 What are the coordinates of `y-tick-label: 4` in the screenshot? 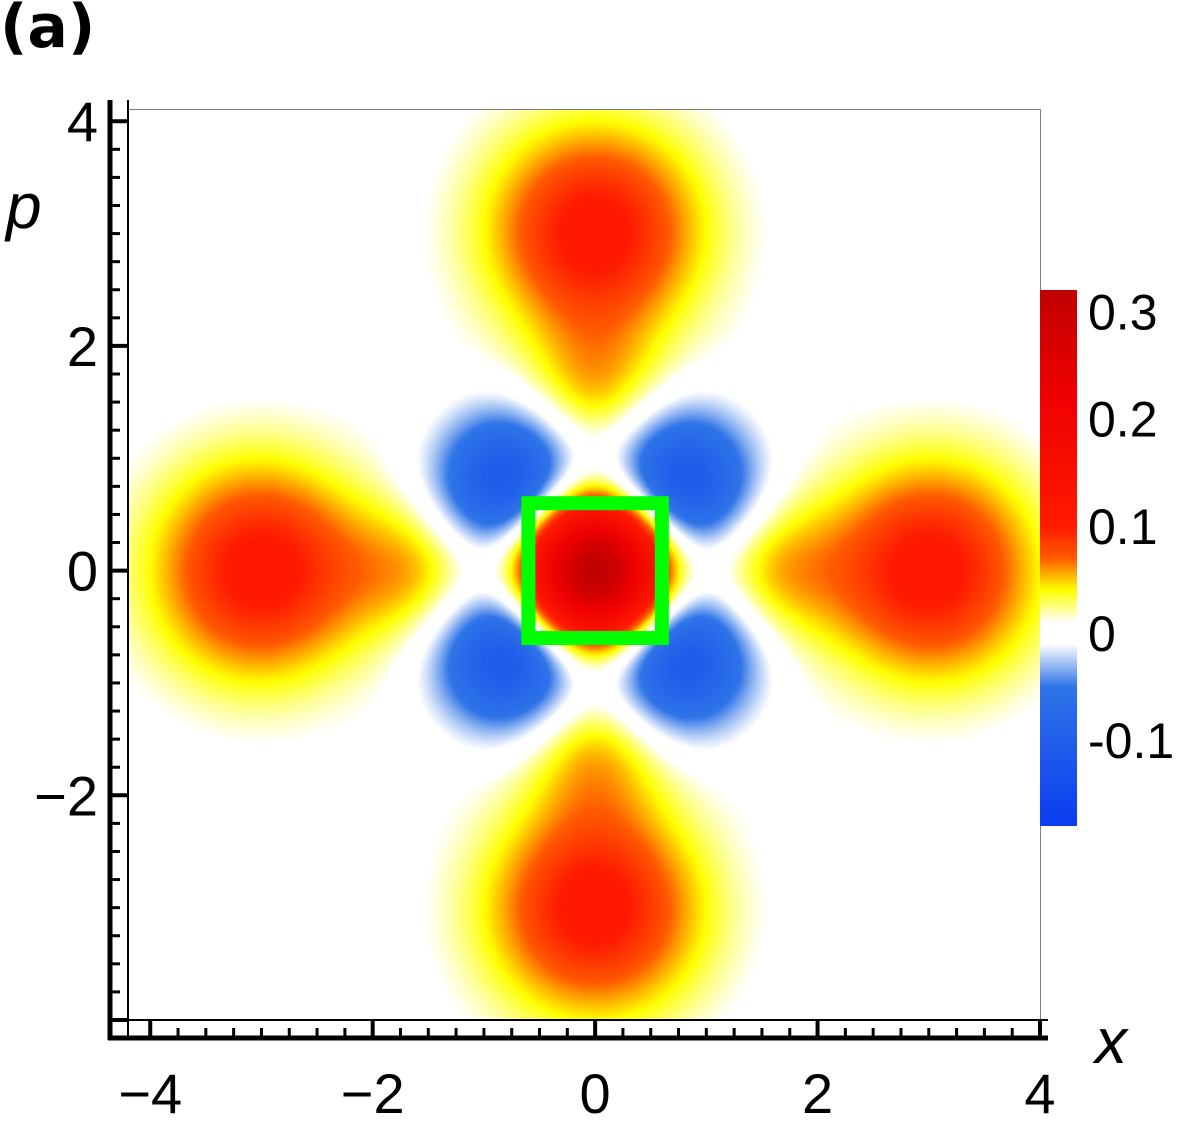 It's located at (82, 121).